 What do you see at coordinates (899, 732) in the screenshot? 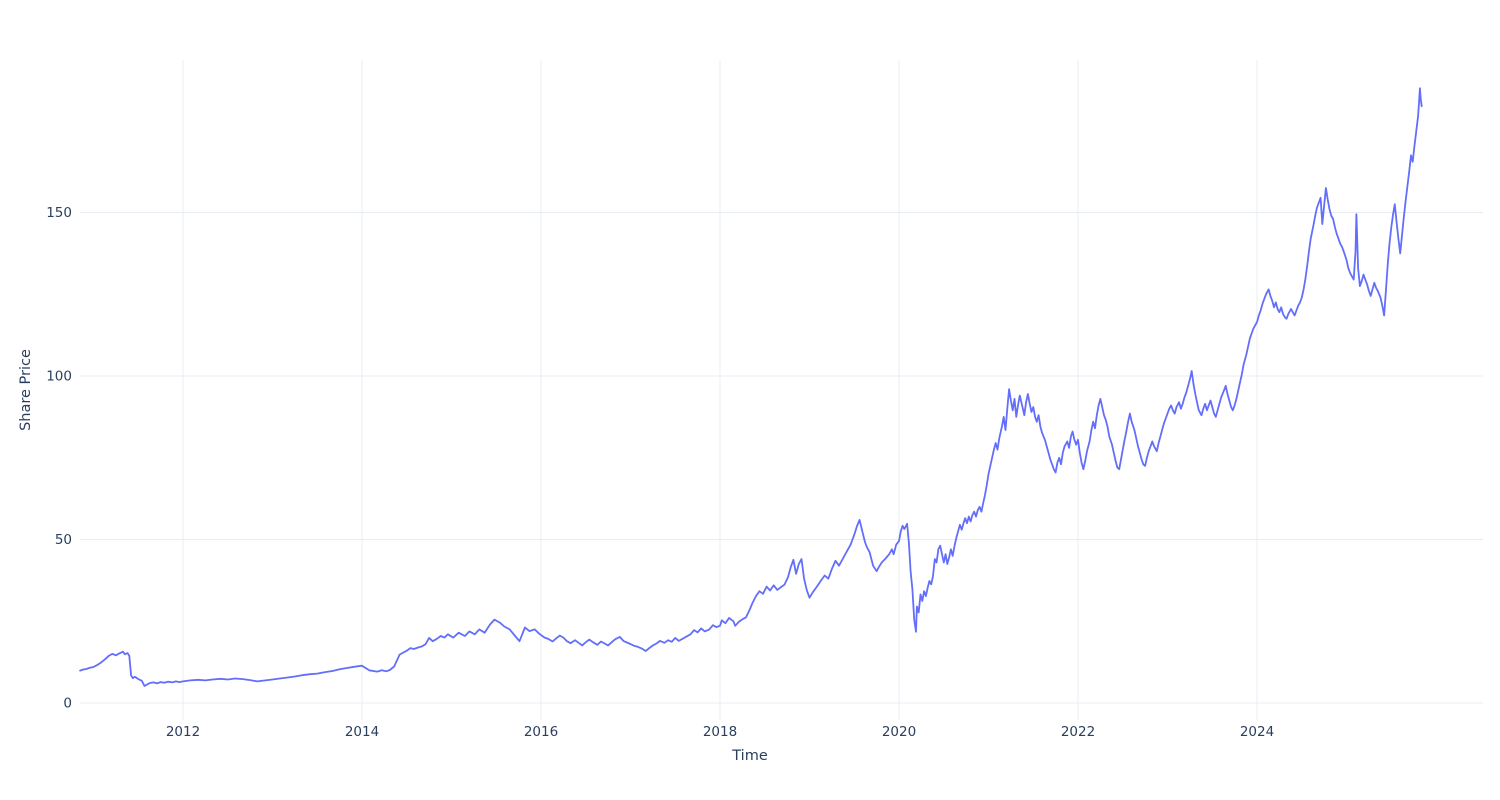
I see `x-tick-label: 2020` at bounding box center [899, 732].